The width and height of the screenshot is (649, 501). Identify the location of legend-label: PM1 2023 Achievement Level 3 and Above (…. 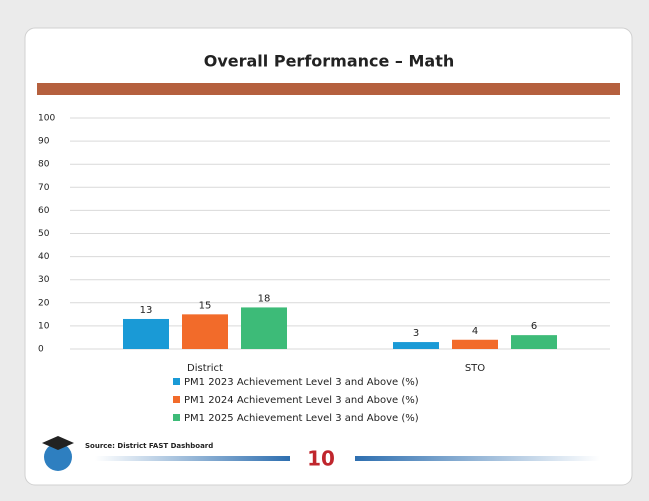
(301, 382).